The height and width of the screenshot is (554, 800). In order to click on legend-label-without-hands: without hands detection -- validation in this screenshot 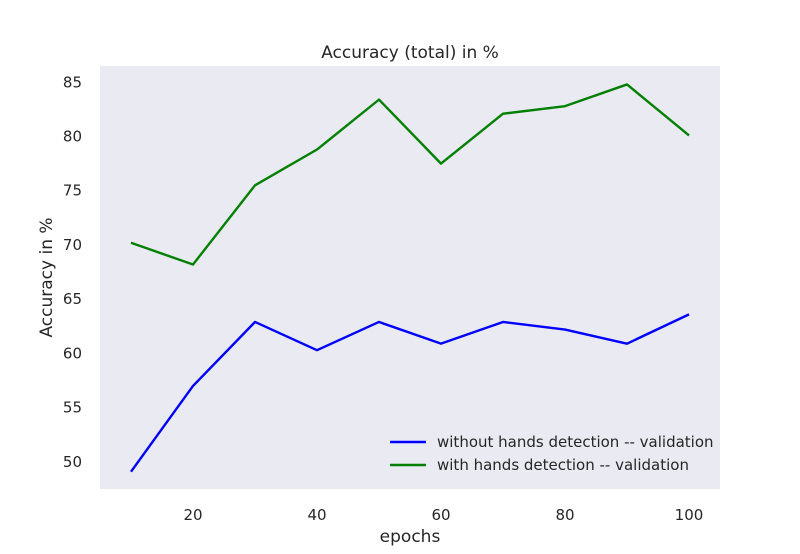, I will do `click(575, 442)`.